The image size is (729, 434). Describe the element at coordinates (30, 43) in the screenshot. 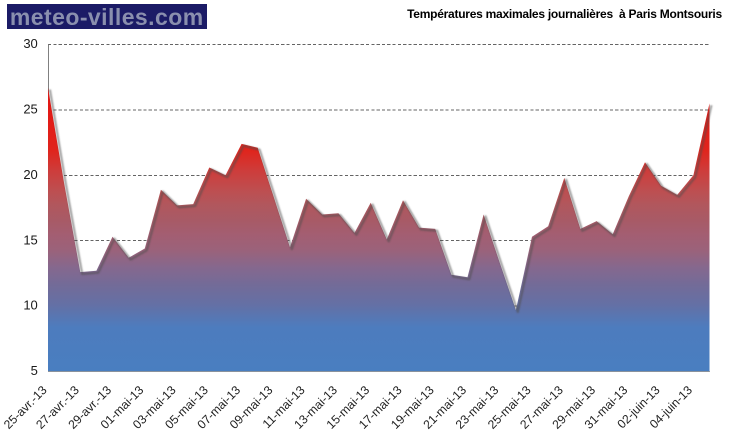

I see `svg-text: 30` at that location.